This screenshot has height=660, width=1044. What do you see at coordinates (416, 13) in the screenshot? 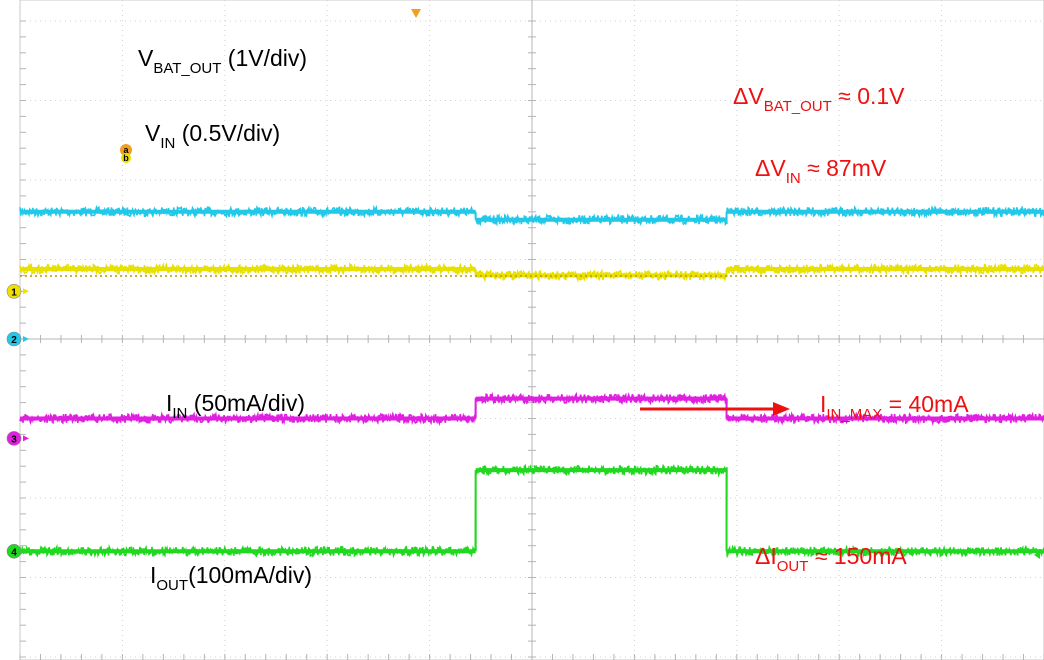
I see `trigger-position-icon` at bounding box center [416, 13].